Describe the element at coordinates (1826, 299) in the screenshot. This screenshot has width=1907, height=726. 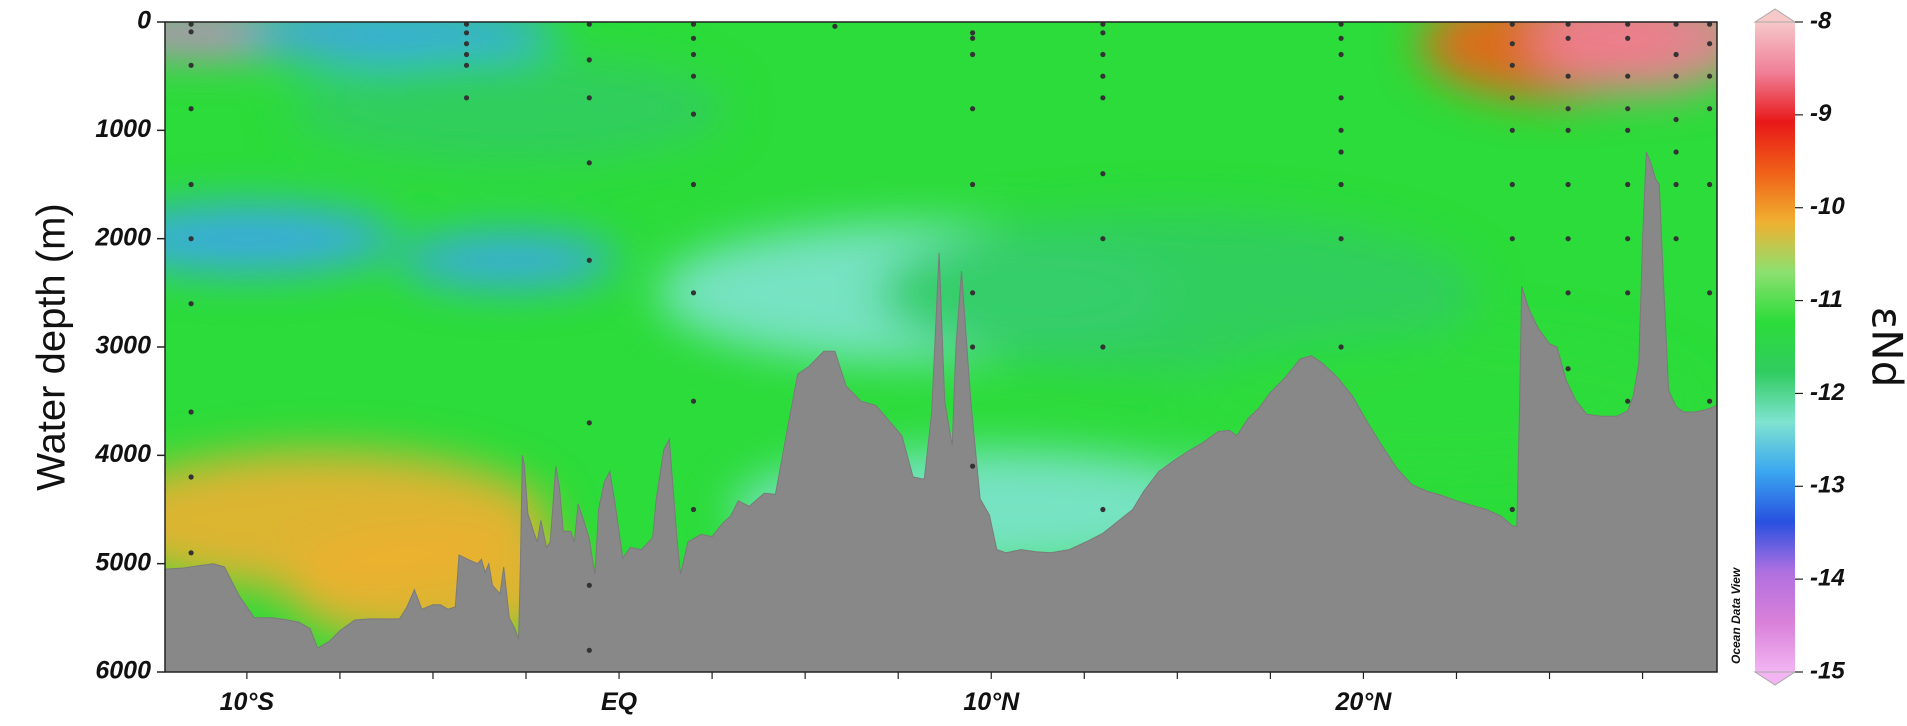
I see `colorbar-tick-label: -11` at that location.